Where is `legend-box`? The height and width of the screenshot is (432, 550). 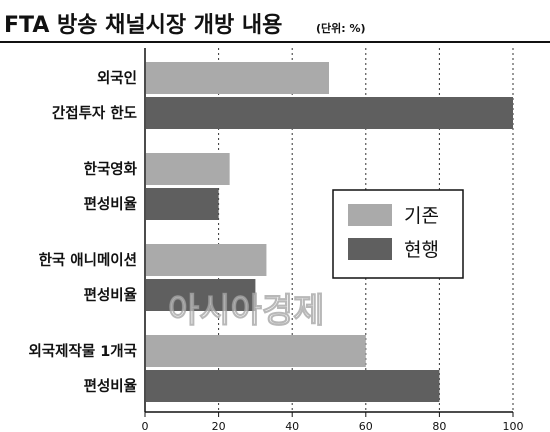
legend-box is located at coordinates (398, 234).